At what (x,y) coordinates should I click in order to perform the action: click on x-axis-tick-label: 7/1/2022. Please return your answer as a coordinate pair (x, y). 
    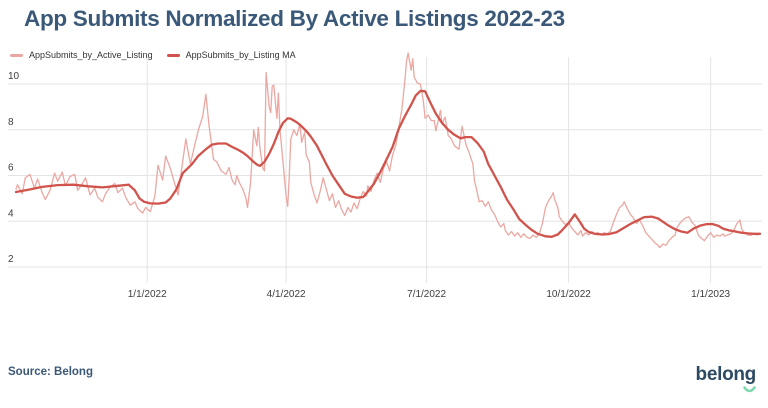
    Looking at the image, I should click on (426, 294).